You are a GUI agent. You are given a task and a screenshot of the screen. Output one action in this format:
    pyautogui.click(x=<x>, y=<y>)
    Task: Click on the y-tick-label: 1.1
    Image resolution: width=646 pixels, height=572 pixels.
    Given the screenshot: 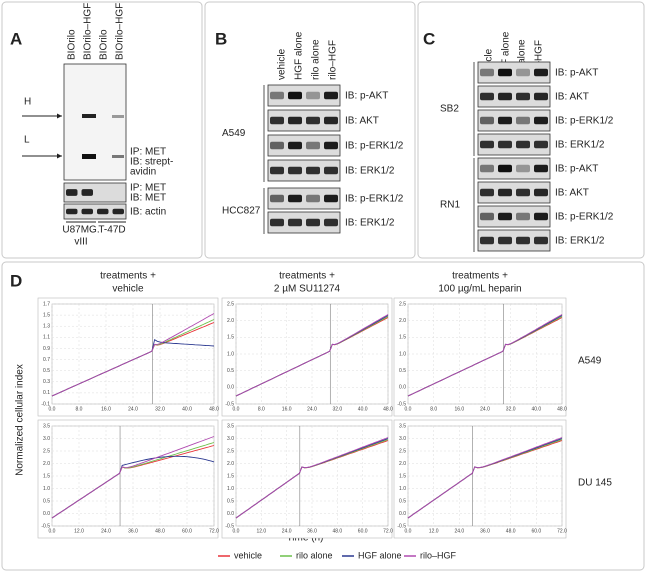 What is the action you would take?
    pyautogui.click(x=46, y=338)
    